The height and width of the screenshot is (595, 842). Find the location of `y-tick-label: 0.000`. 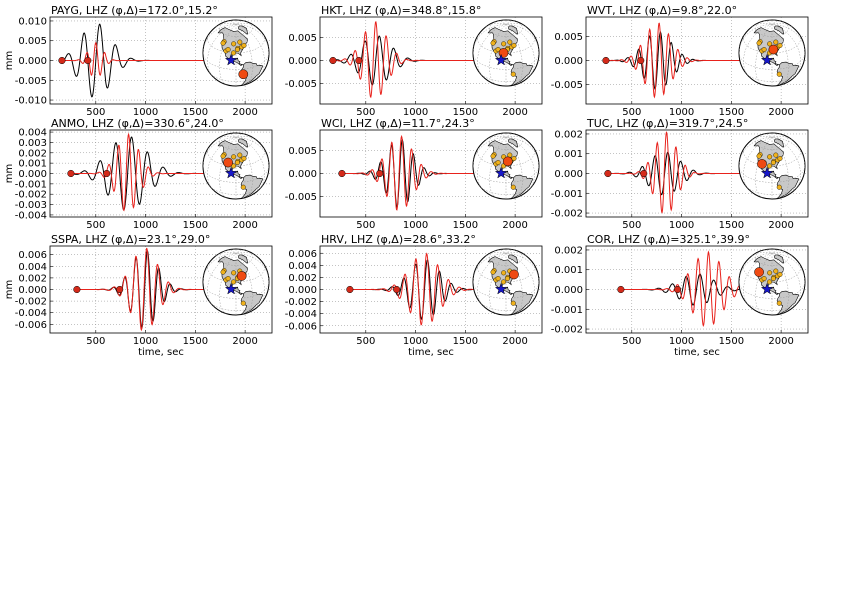

y-tick-label: 0.000 is located at coordinates (568, 174).